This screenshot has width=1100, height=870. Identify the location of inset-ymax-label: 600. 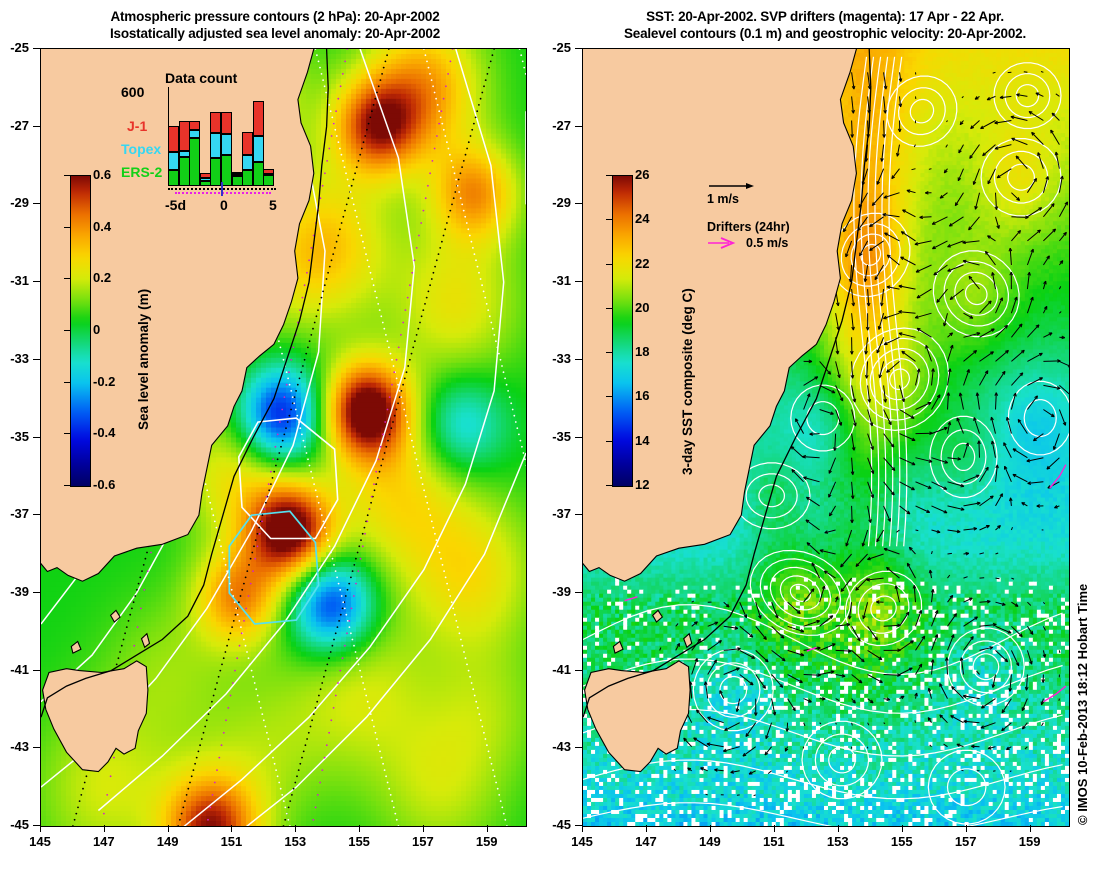
(132, 92).